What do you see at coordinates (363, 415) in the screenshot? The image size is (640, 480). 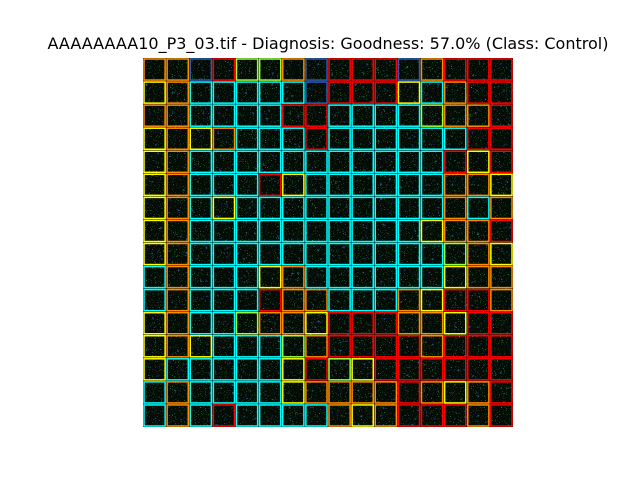 I see `tile-r15-c9` at bounding box center [363, 415].